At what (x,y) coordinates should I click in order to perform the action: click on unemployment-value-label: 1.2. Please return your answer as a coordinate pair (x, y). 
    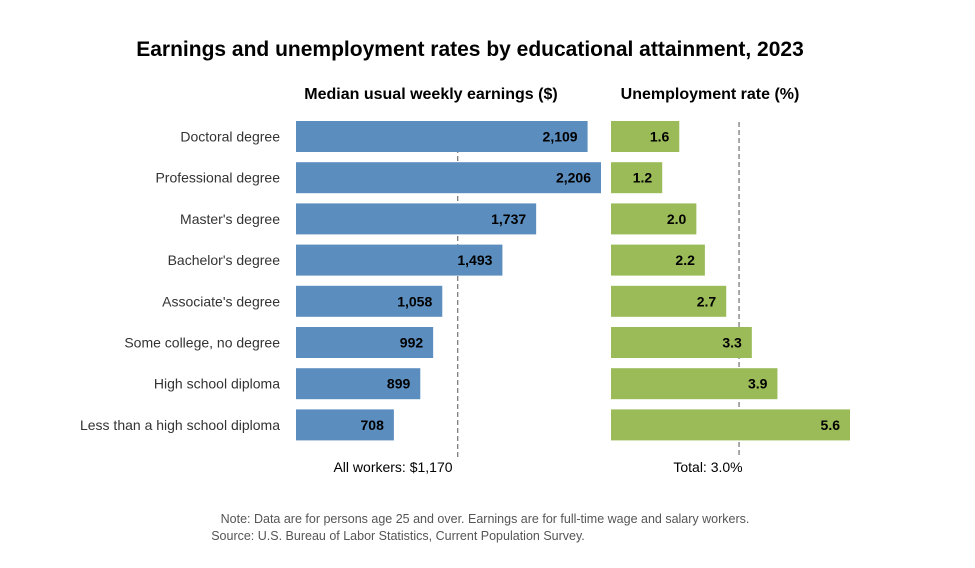
    Looking at the image, I should click on (643, 178).